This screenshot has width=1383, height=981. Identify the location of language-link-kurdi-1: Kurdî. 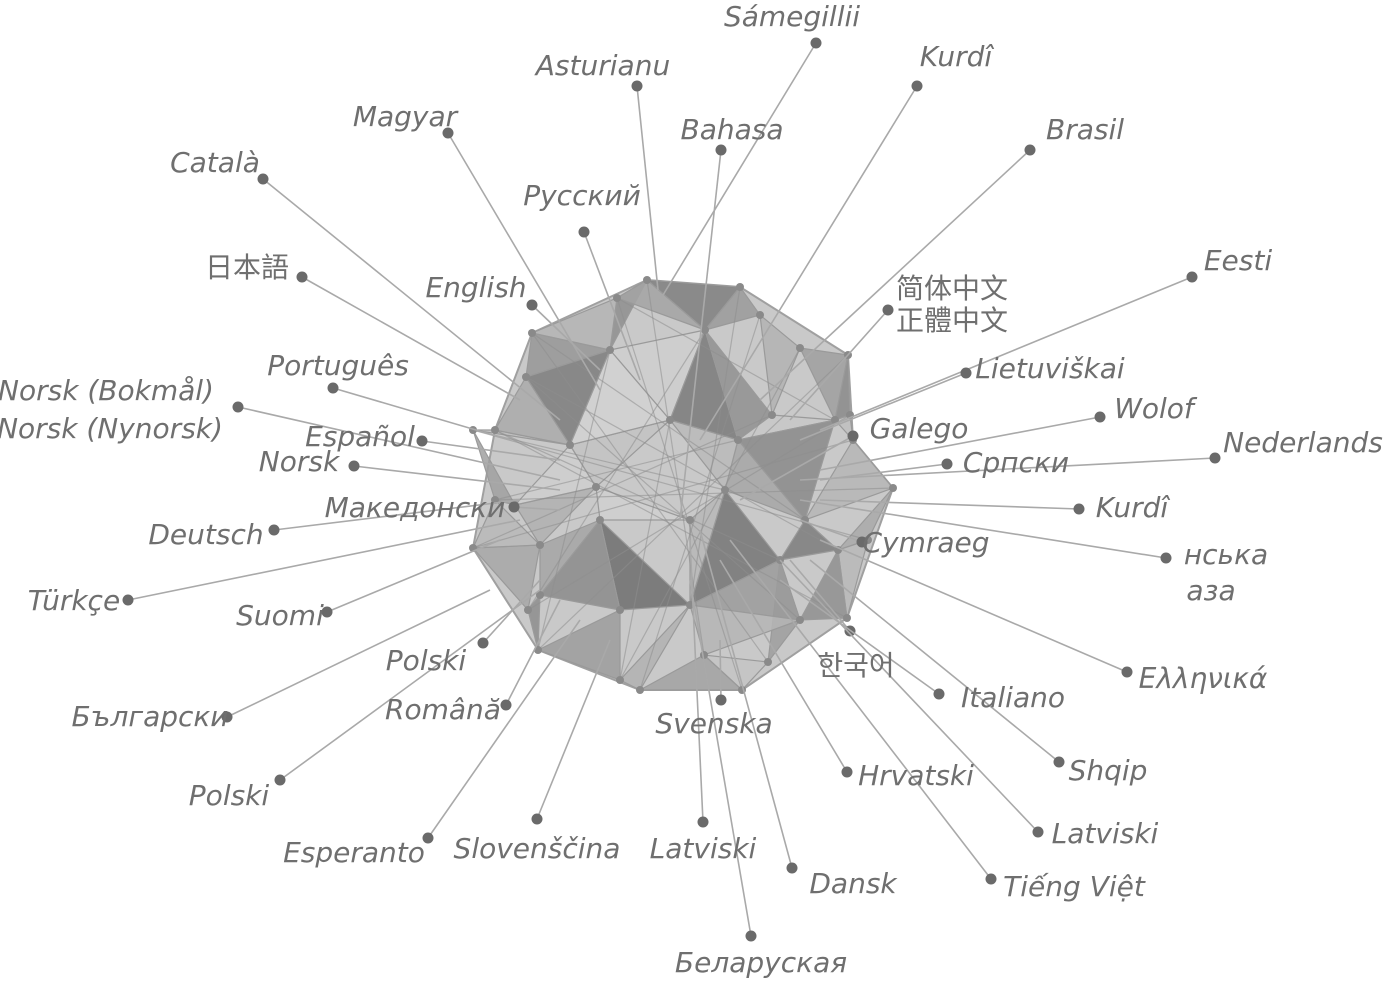
(957, 56).